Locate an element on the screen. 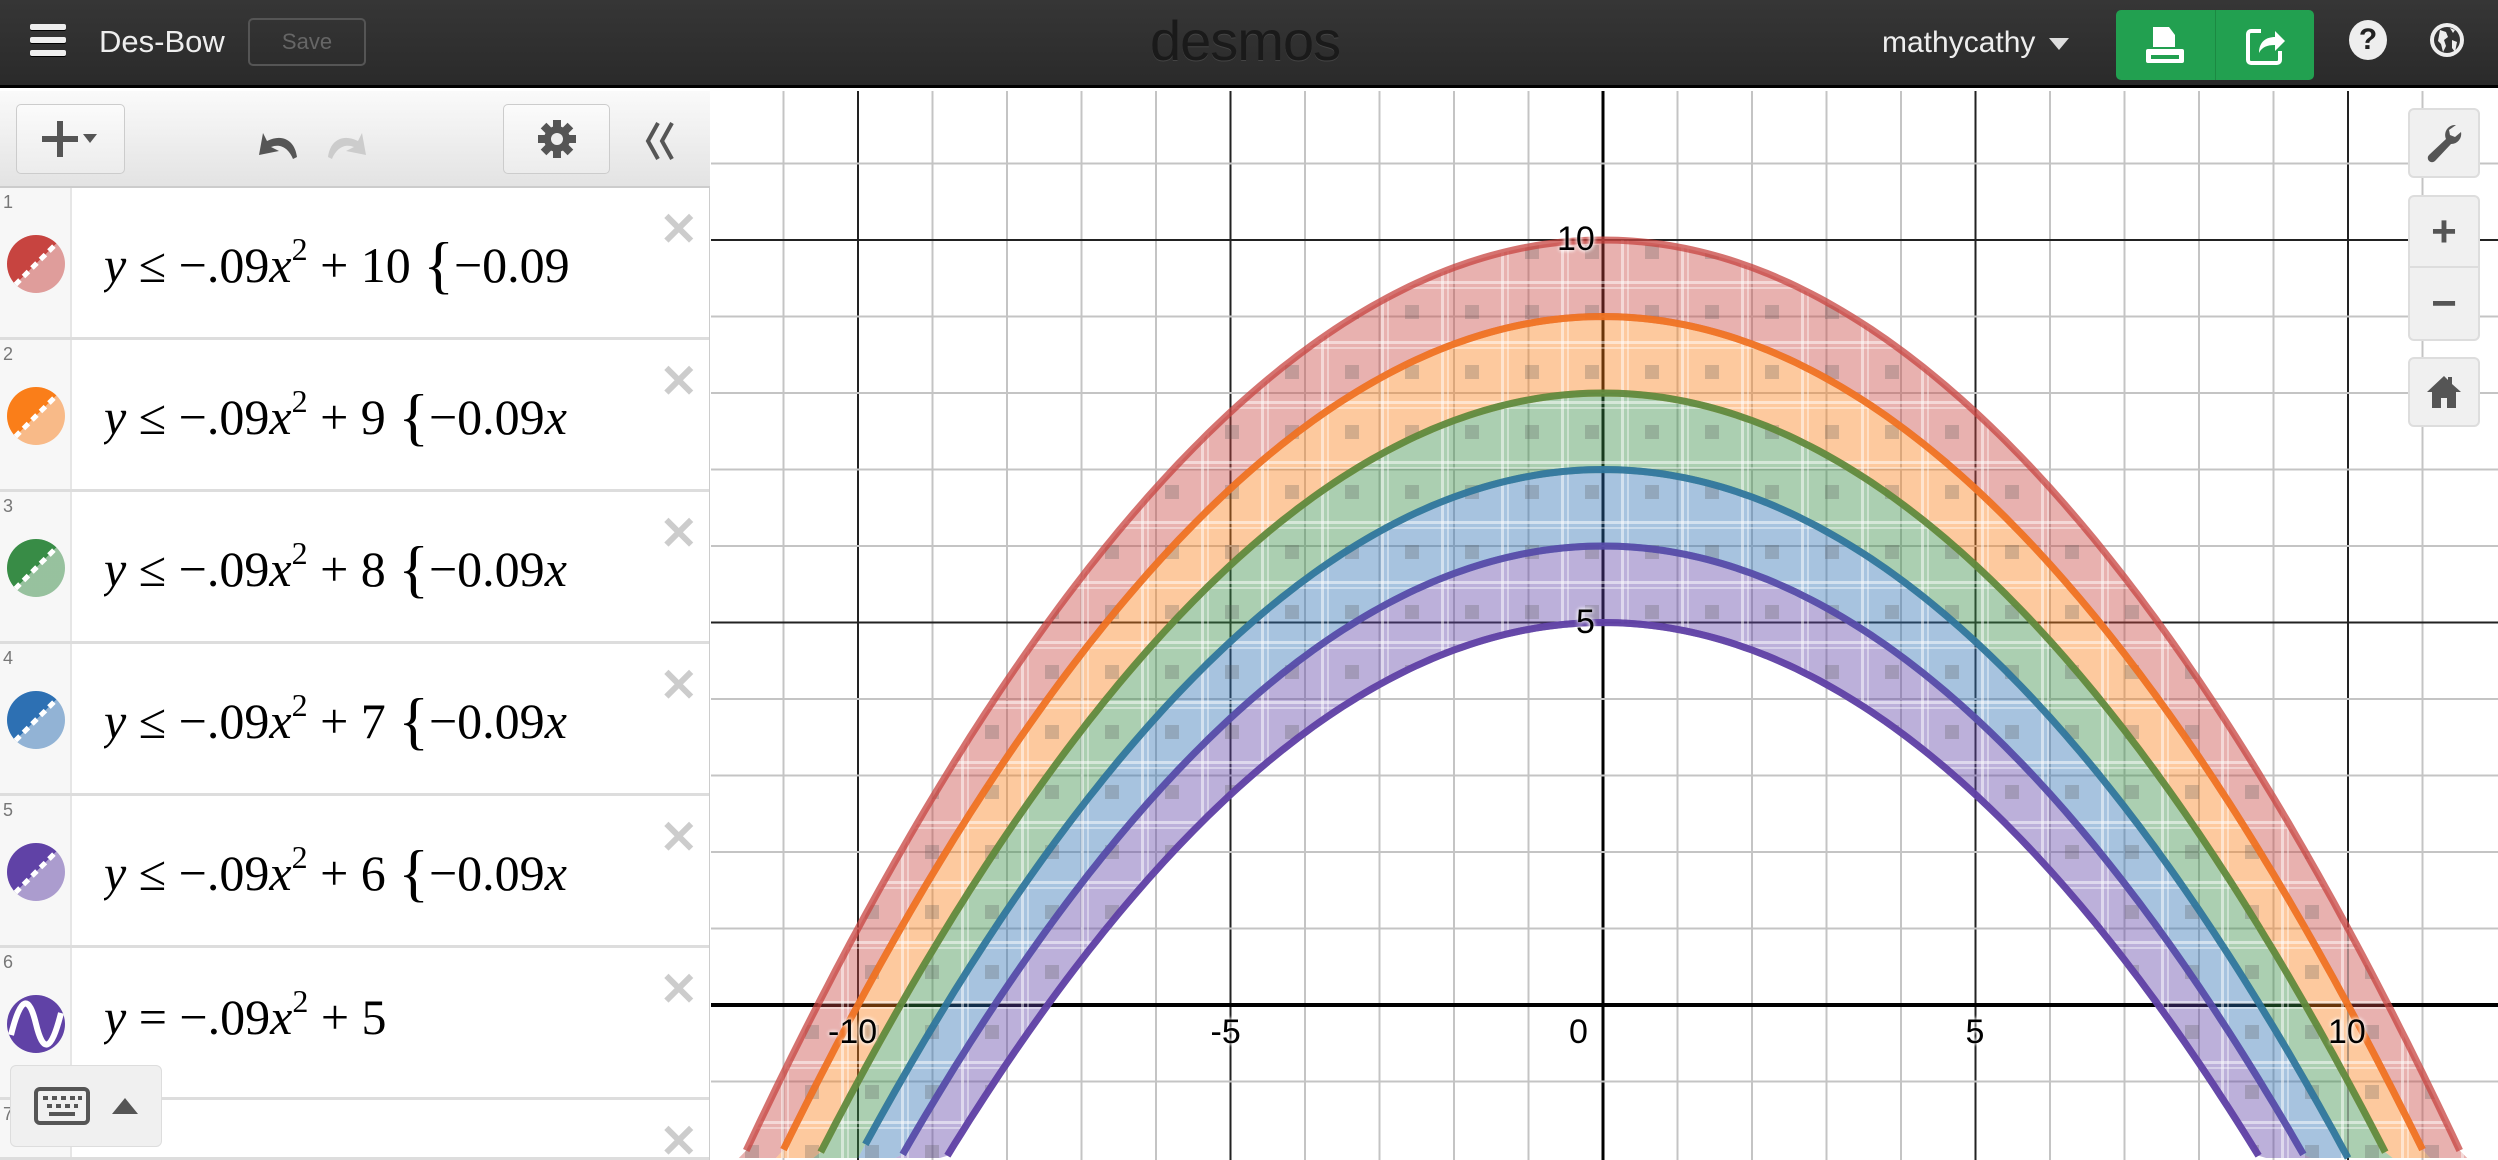  redo-icon is located at coordinates (345, 142).